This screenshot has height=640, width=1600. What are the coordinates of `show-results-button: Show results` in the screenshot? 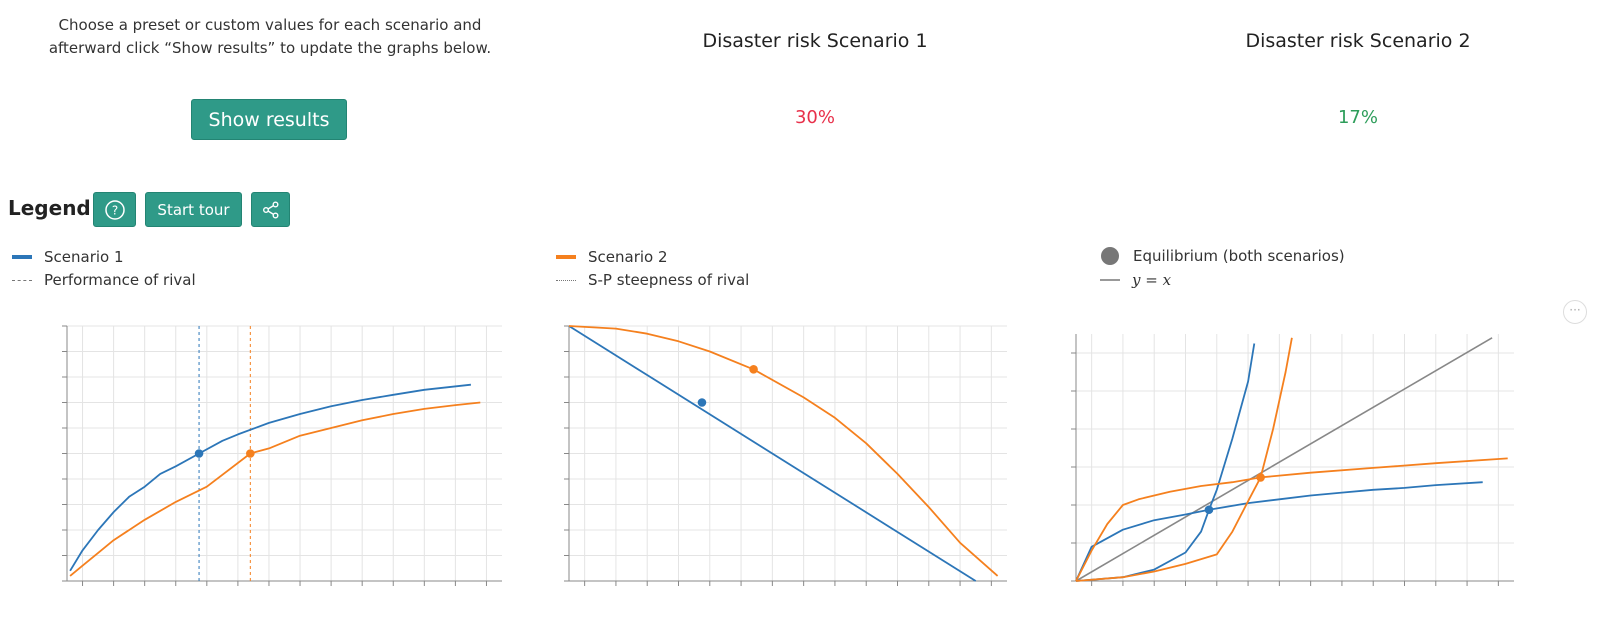 It's located at (269, 119).